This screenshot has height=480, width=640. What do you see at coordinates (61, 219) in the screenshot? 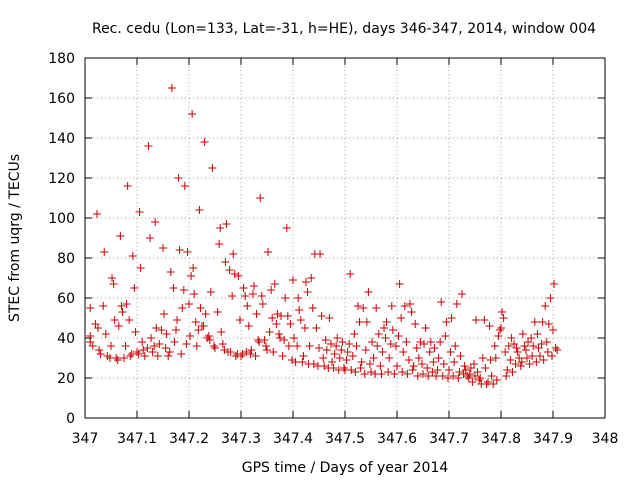
I see `y-tick-label: 100` at bounding box center [61, 219].